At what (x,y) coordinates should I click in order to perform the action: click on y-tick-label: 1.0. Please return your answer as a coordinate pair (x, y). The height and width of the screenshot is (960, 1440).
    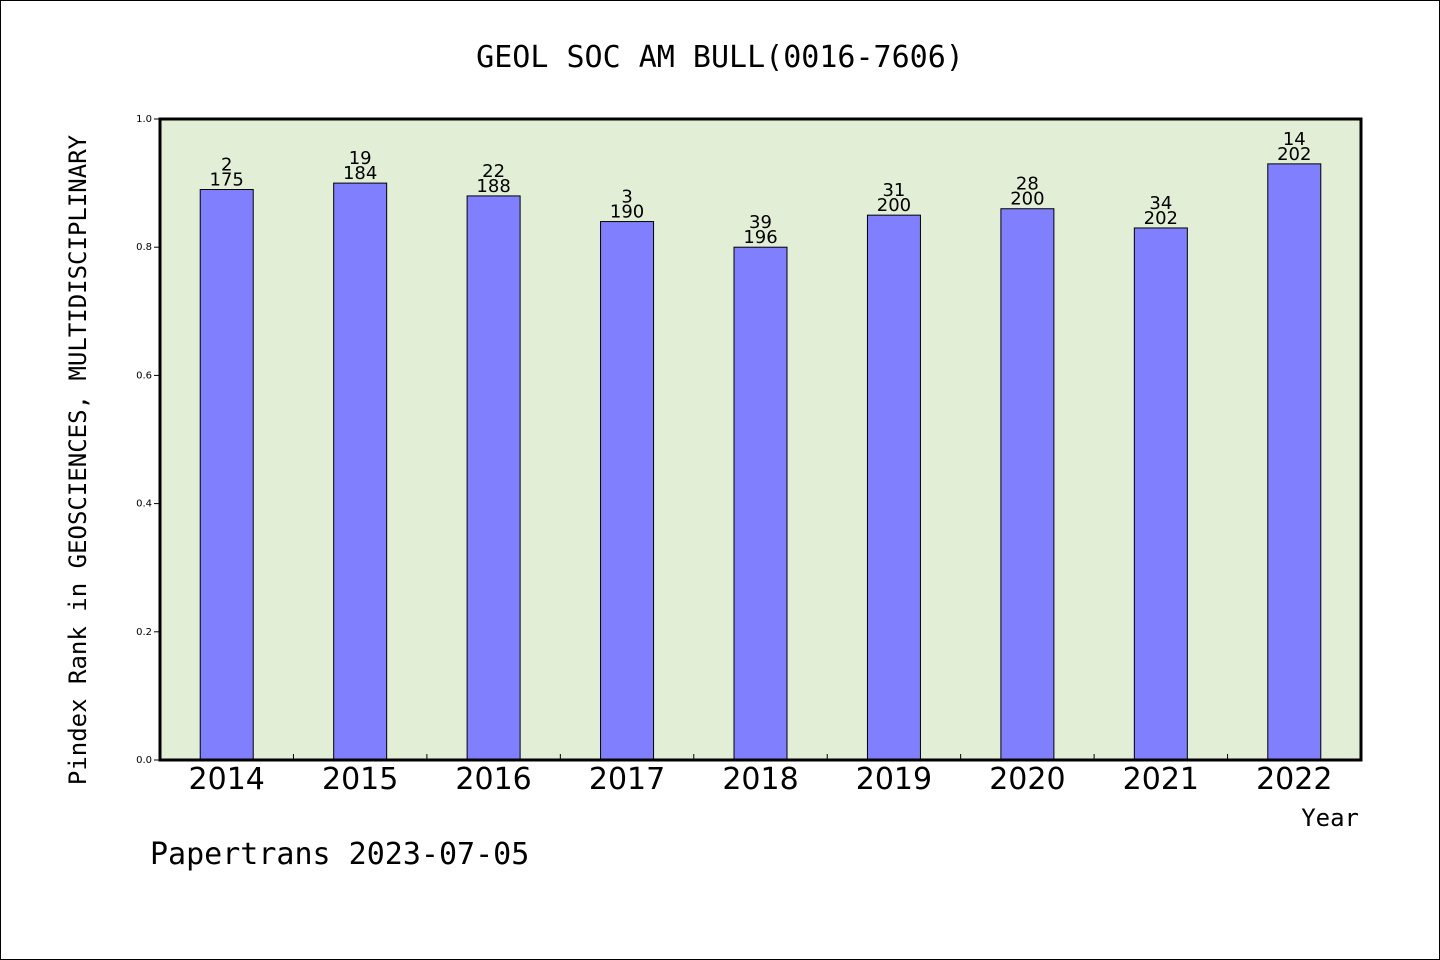
    Looking at the image, I should click on (144, 119).